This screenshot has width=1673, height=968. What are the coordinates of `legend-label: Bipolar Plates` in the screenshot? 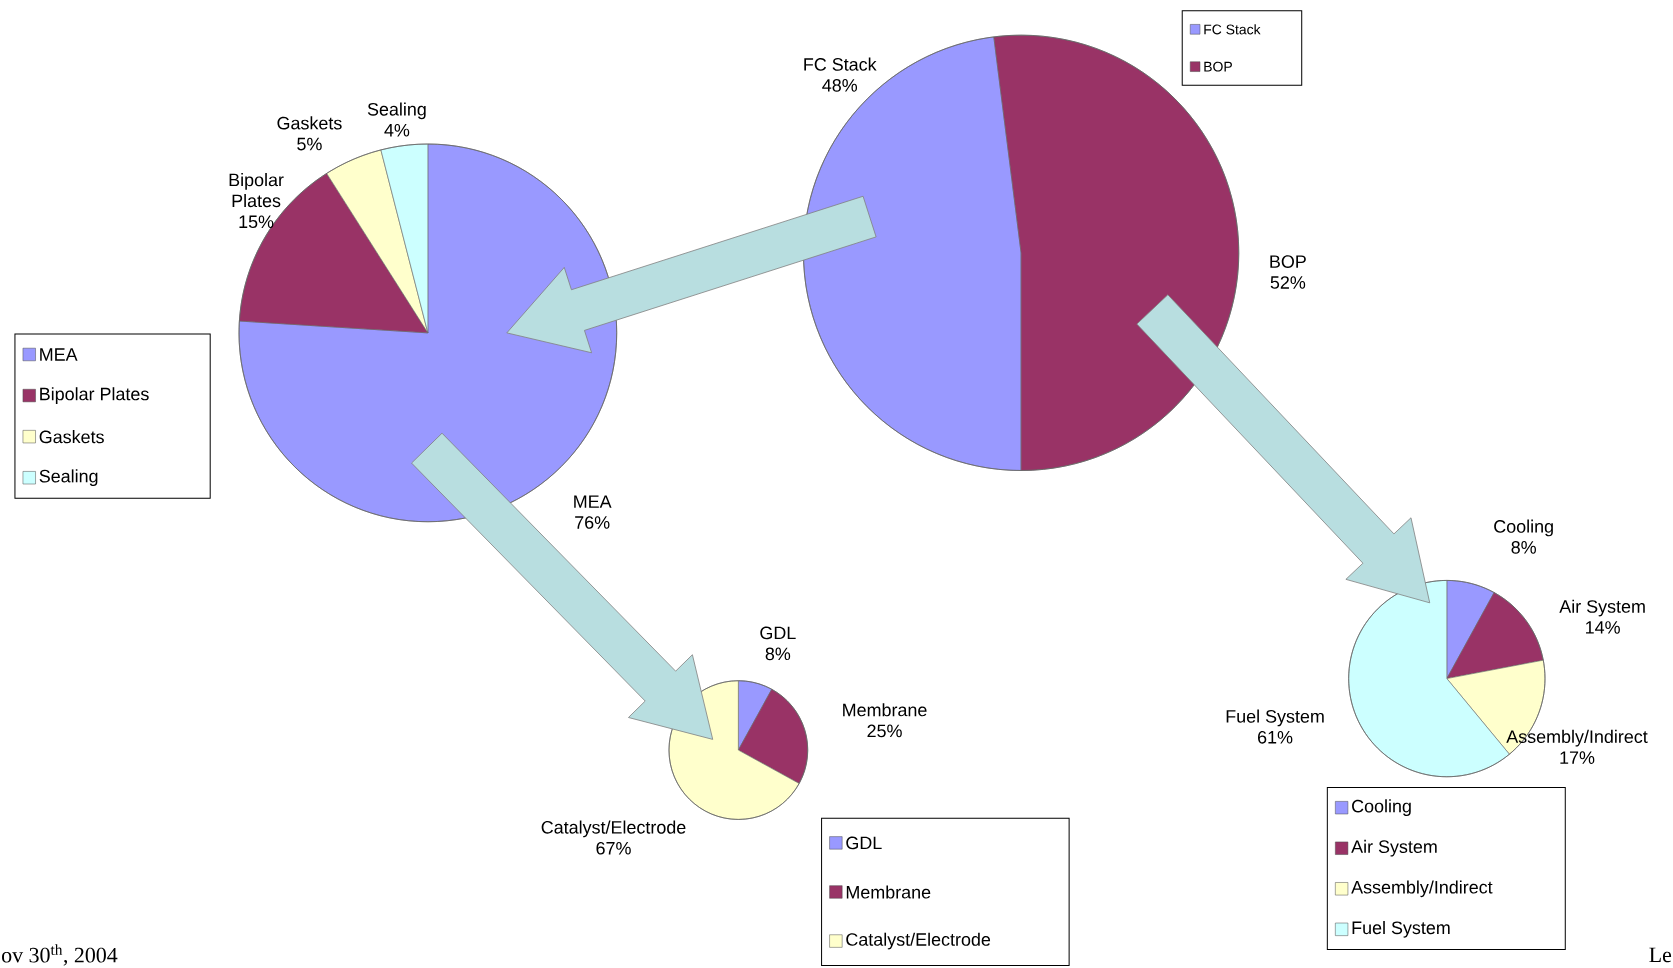 It's located at (94, 395).